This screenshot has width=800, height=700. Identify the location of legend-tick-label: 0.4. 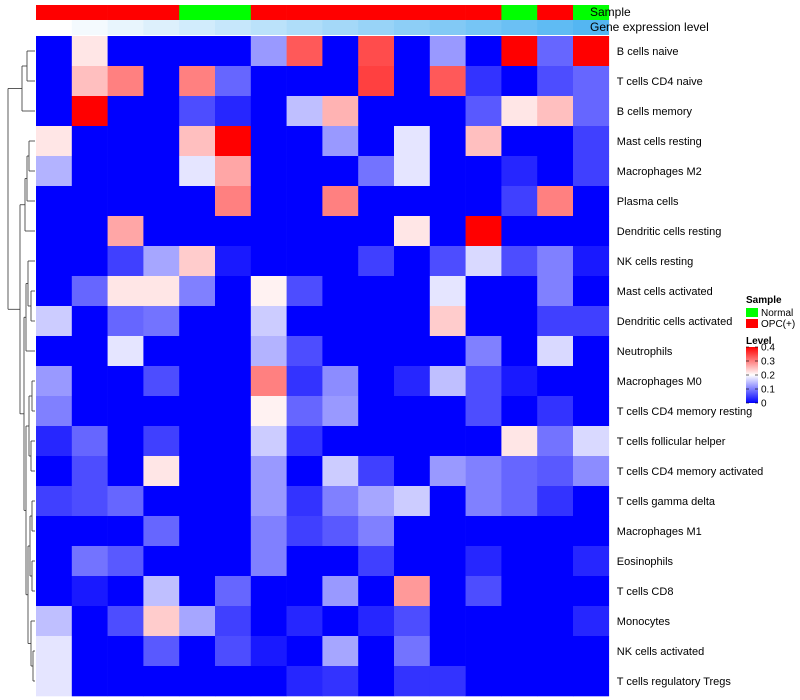
(768, 348).